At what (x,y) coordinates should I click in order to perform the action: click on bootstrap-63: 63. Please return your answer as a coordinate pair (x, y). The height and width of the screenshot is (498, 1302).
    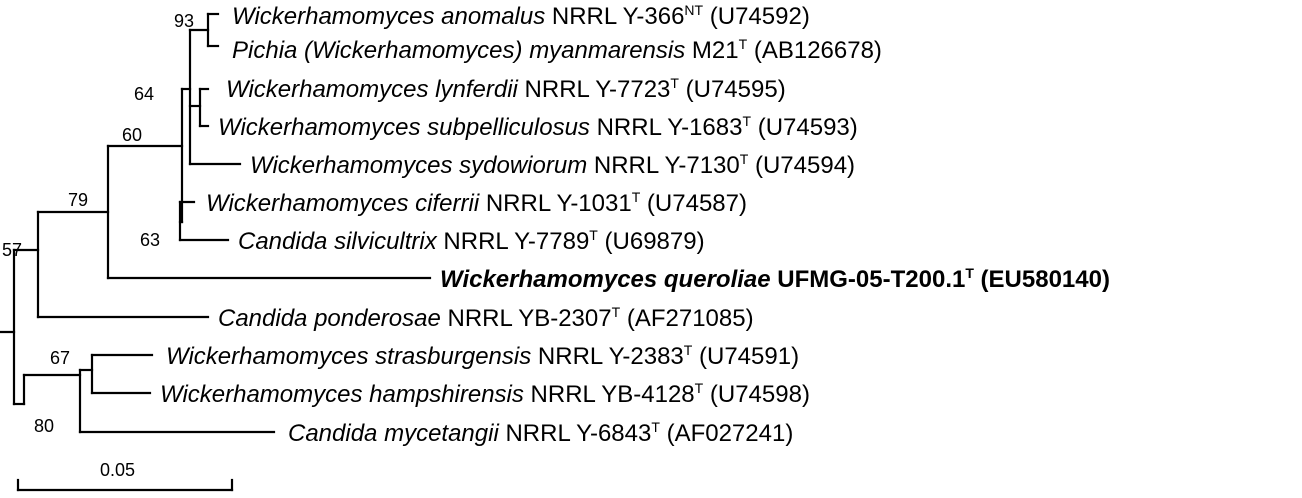
    Looking at the image, I should click on (150, 240).